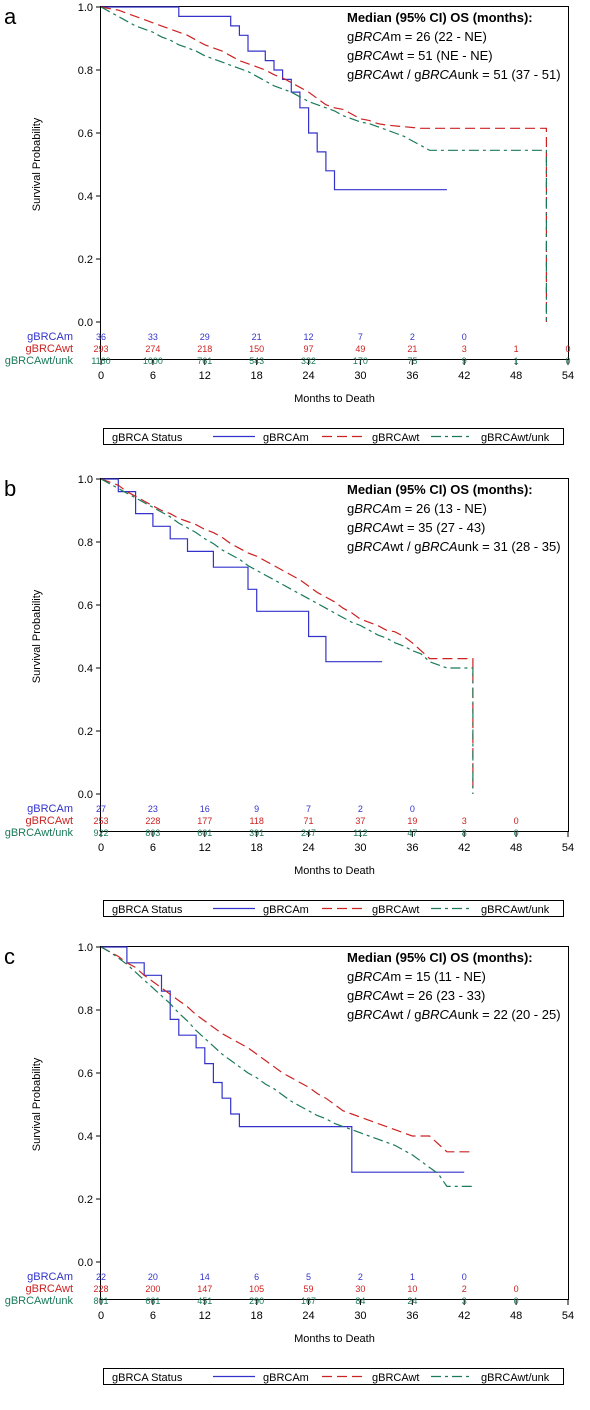 Image resolution: width=590 pixels, height=1410 pixels. What do you see at coordinates (509, 1014) in the screenshot?
I see `annotation-text: unk = 22 (20 - 25)` at bounding box center [509, 1014].